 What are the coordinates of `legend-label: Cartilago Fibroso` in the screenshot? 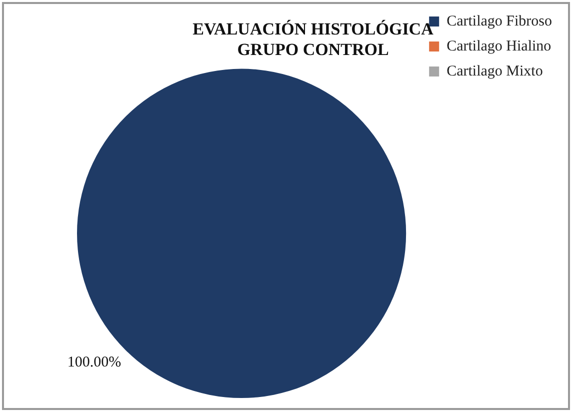 It's located at (499, 21).